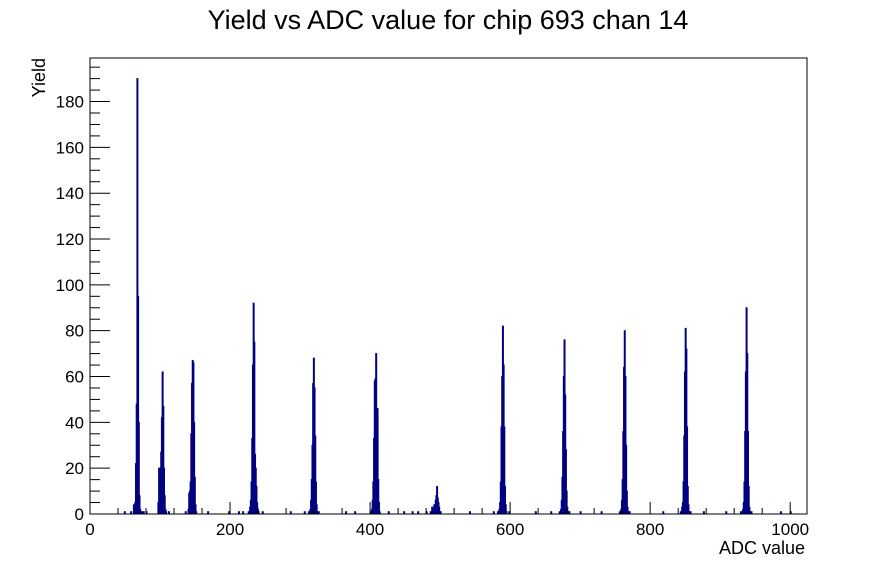 This screenshot has height=572, width=896. I want to click on y-tick-label-9: 180, so click(70, 102).